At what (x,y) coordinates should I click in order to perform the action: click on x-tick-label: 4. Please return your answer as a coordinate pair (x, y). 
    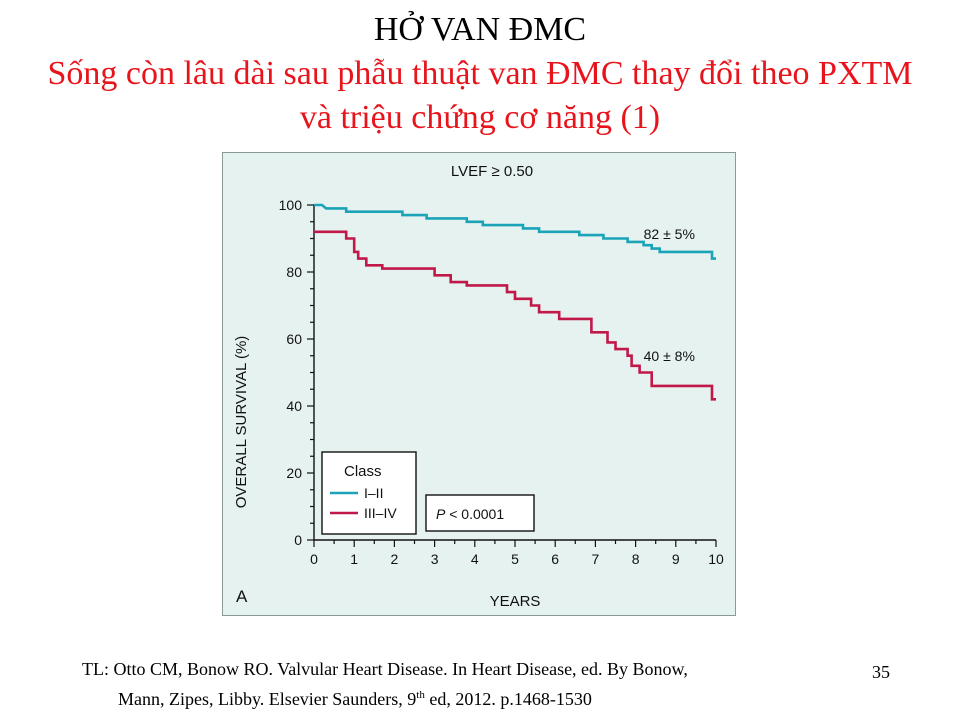
    Looking at the image, I should click on (475, 559).